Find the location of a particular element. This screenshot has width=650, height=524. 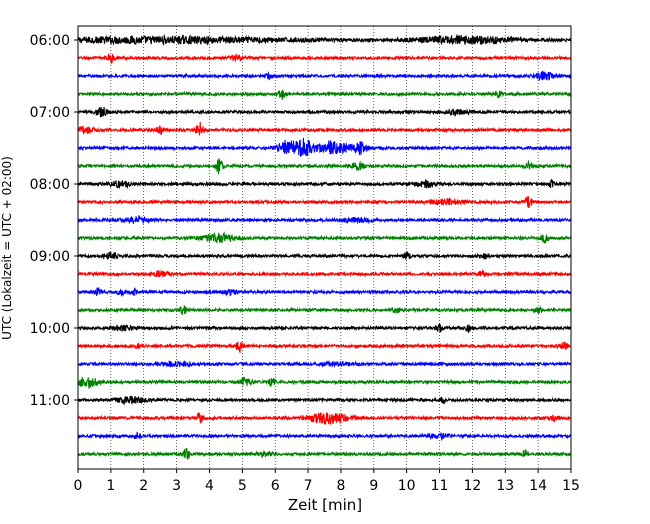

x-tick-label-1: 1 is located at coordinates (110, 486).